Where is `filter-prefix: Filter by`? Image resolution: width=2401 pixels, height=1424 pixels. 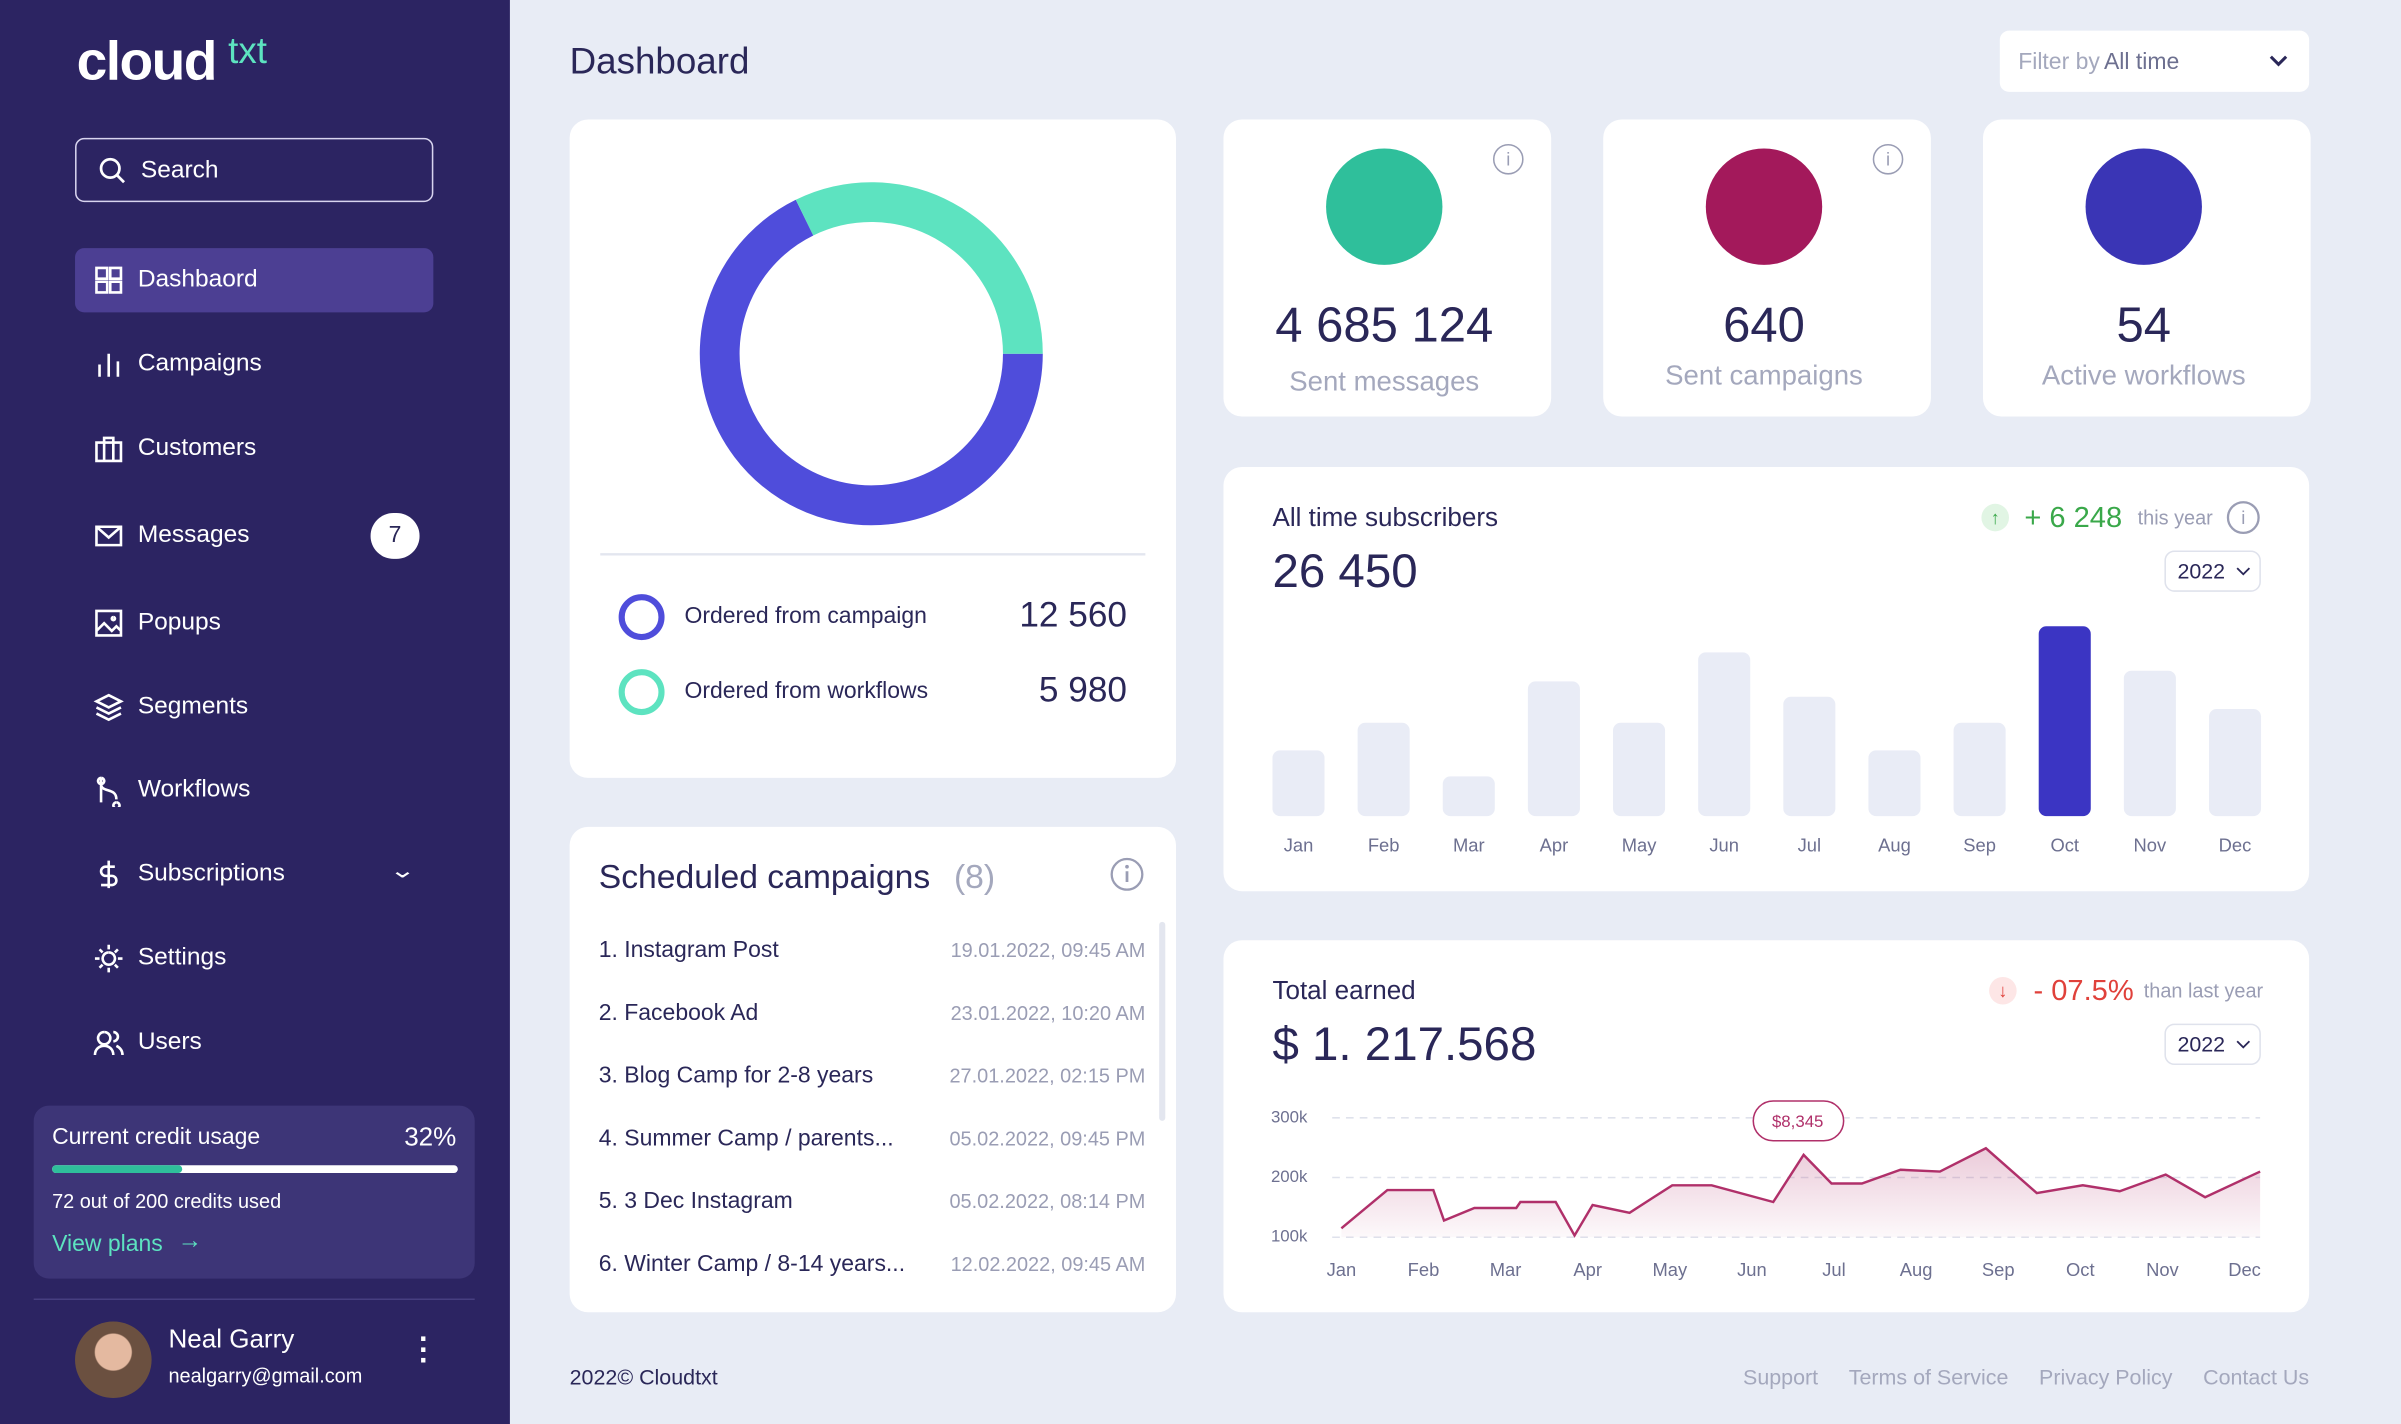 filter-prefix: Filter by is located at coordinates (2059, 62).